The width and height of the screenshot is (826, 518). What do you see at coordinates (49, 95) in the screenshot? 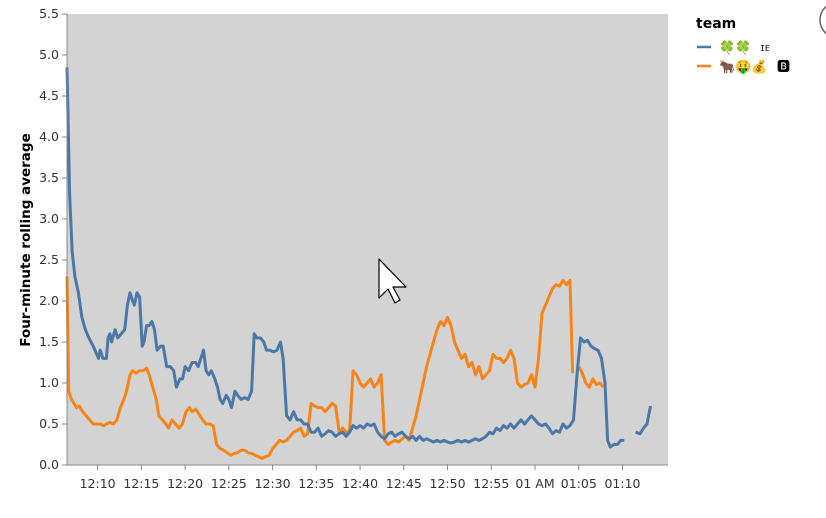
I see `y-tick-label: 4.5` at bounding box center [49, 95].